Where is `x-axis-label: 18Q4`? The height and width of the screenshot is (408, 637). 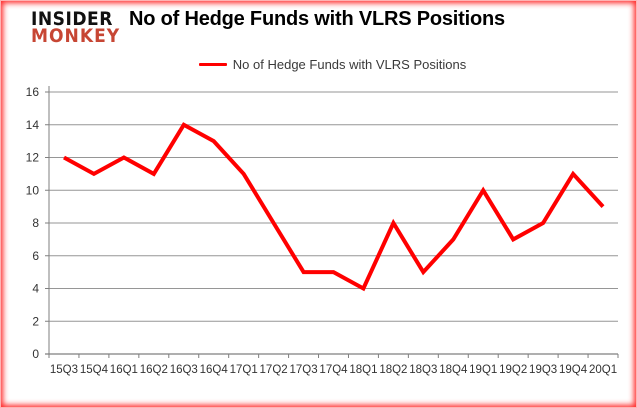 x-axis-label: 18Q4 is located at coordinates (453, 370).